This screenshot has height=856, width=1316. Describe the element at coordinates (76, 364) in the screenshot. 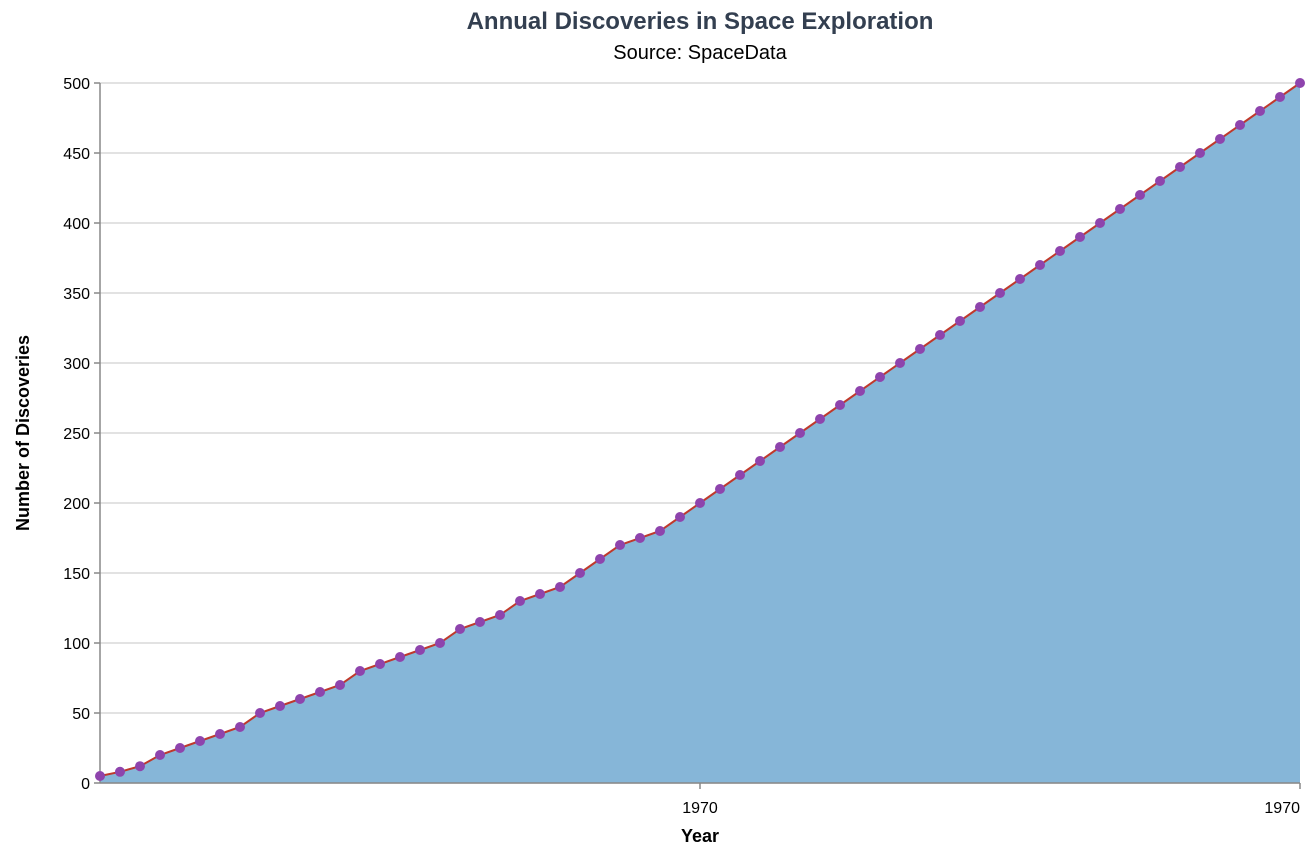

I see `y-tick-label: 300` at that location.